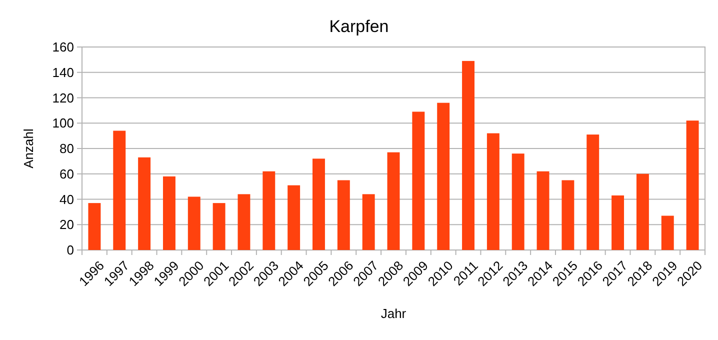  What do you see at coordinates (359, 26) in the screenshot?
I see `chart-title: Karpfen` at bounding box center [359, 26].